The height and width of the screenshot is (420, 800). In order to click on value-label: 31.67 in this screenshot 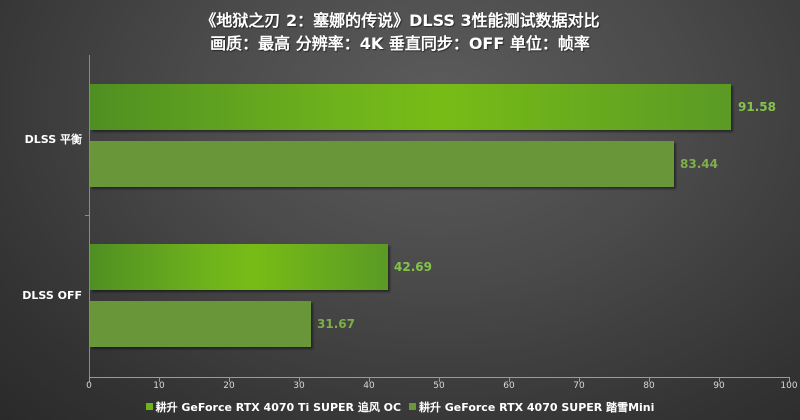, I will do `click(336, 324)`.